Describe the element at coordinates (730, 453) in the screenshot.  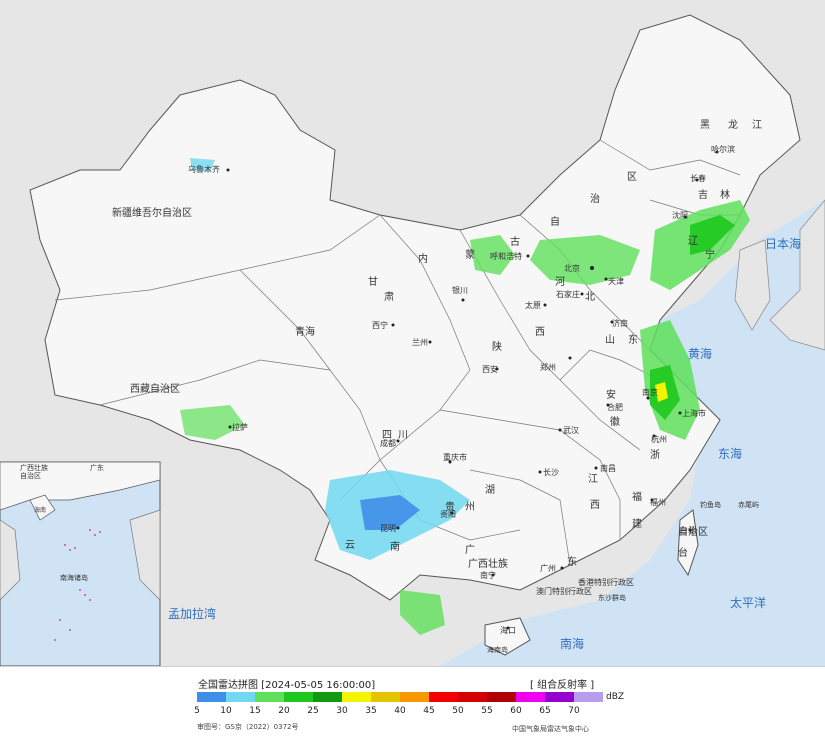
I see `label-east-china-sea: 东海` at that location.